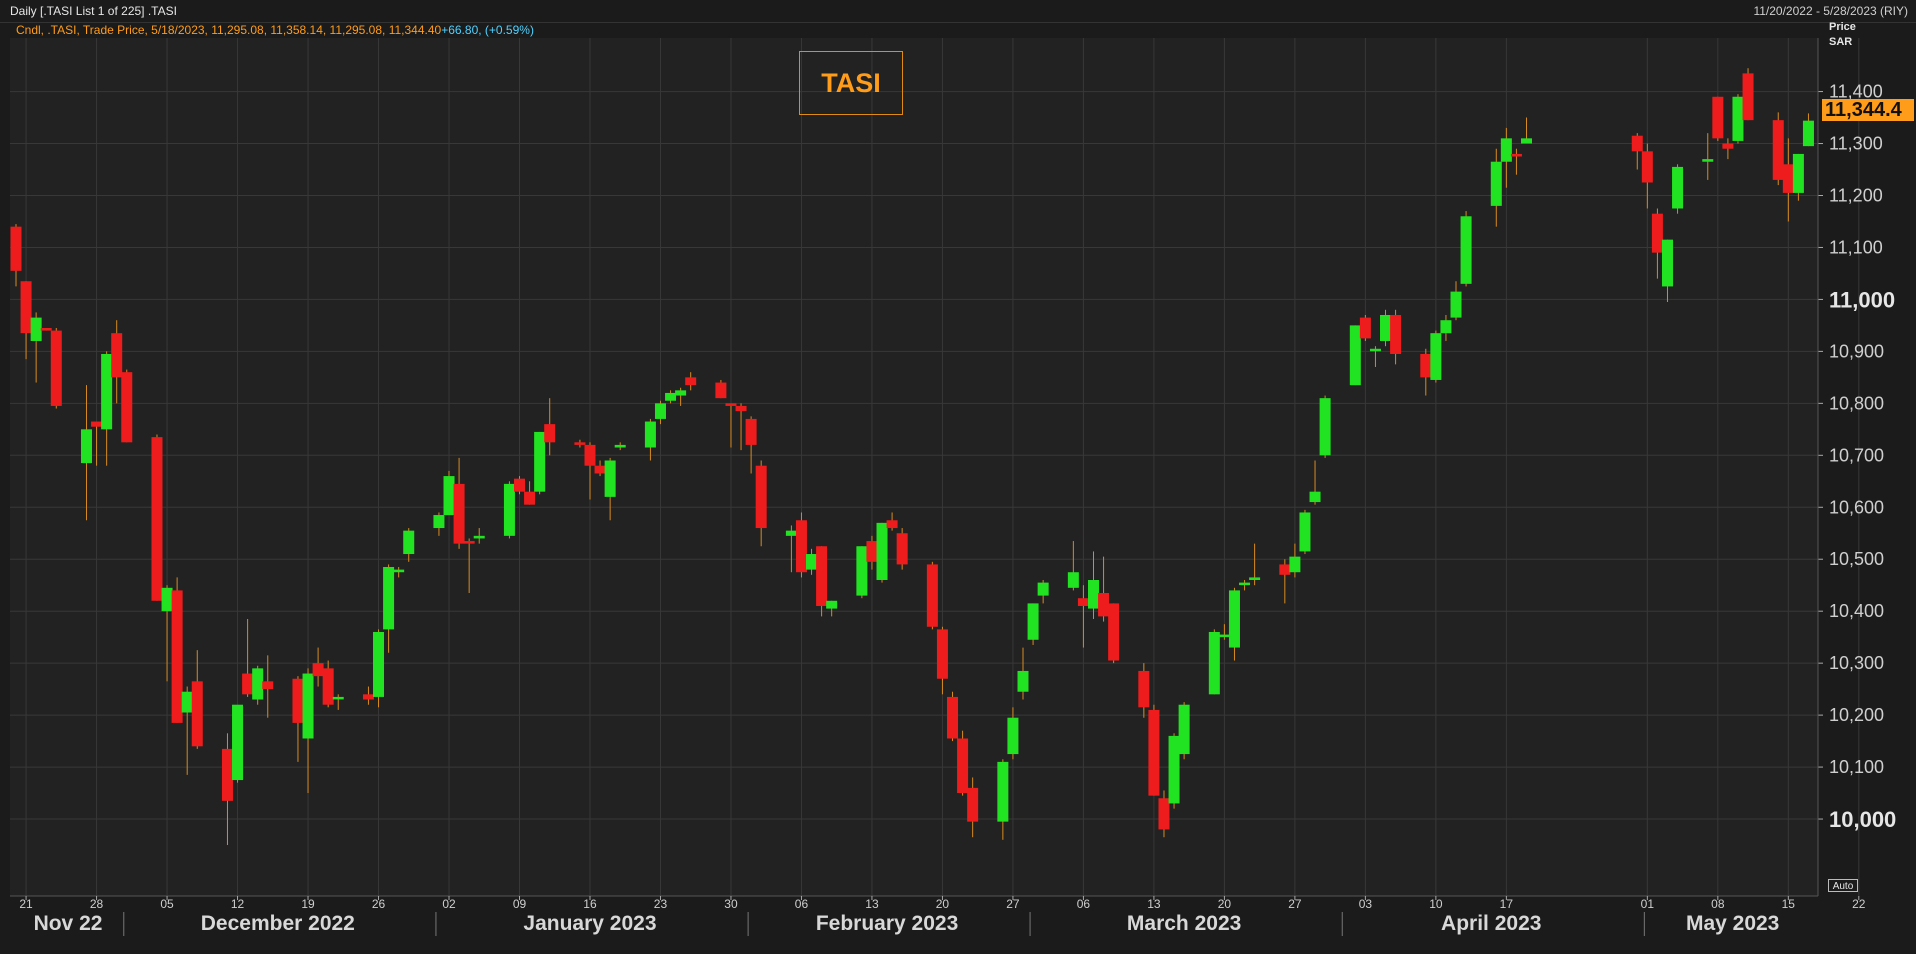  I want to click on price-axis-title-line1: Price, so click(1842, 27).